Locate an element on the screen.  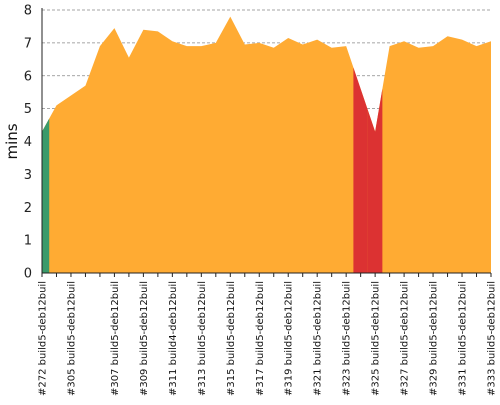
x-tick-label: #307 build5-deb12buil is located at coordinates (115, 338).